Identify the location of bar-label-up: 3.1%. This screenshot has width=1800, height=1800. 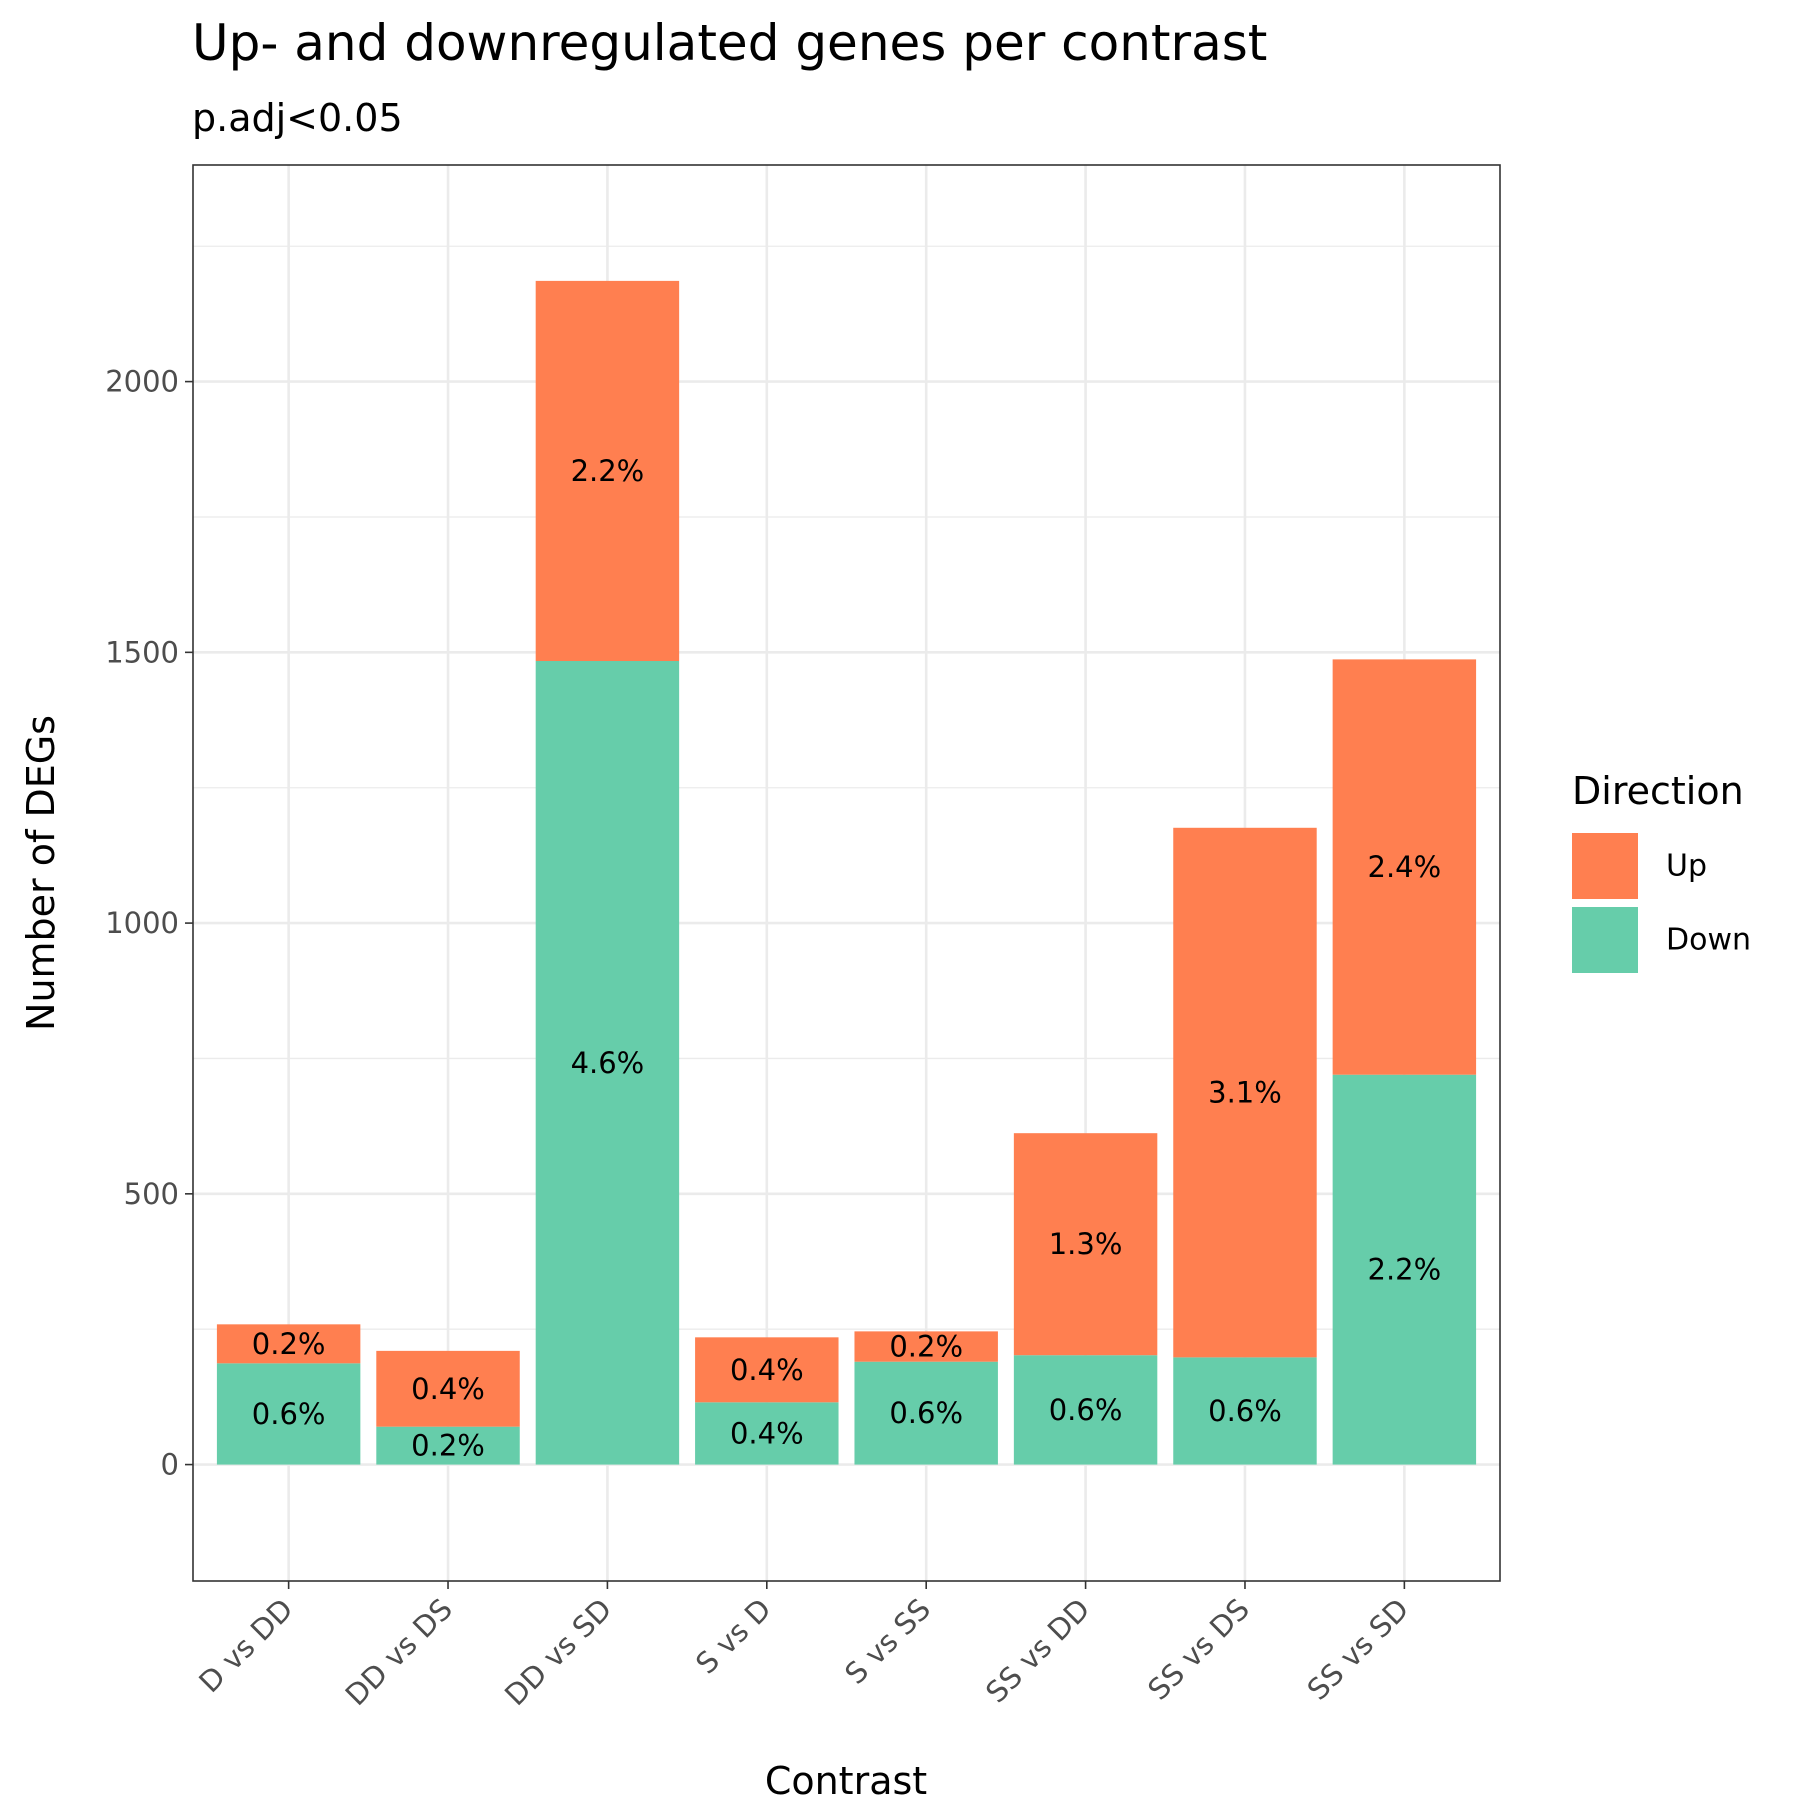
(1245, 1093).